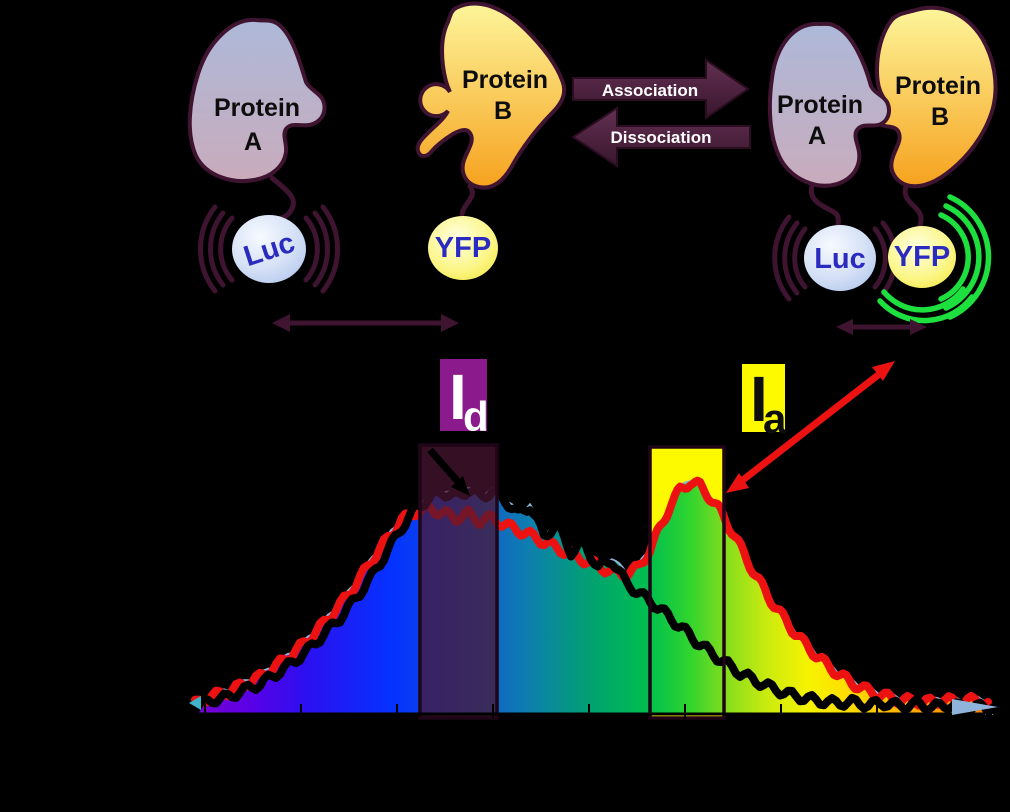  I want to click on complex-yfp-ball, so click(922, 257).